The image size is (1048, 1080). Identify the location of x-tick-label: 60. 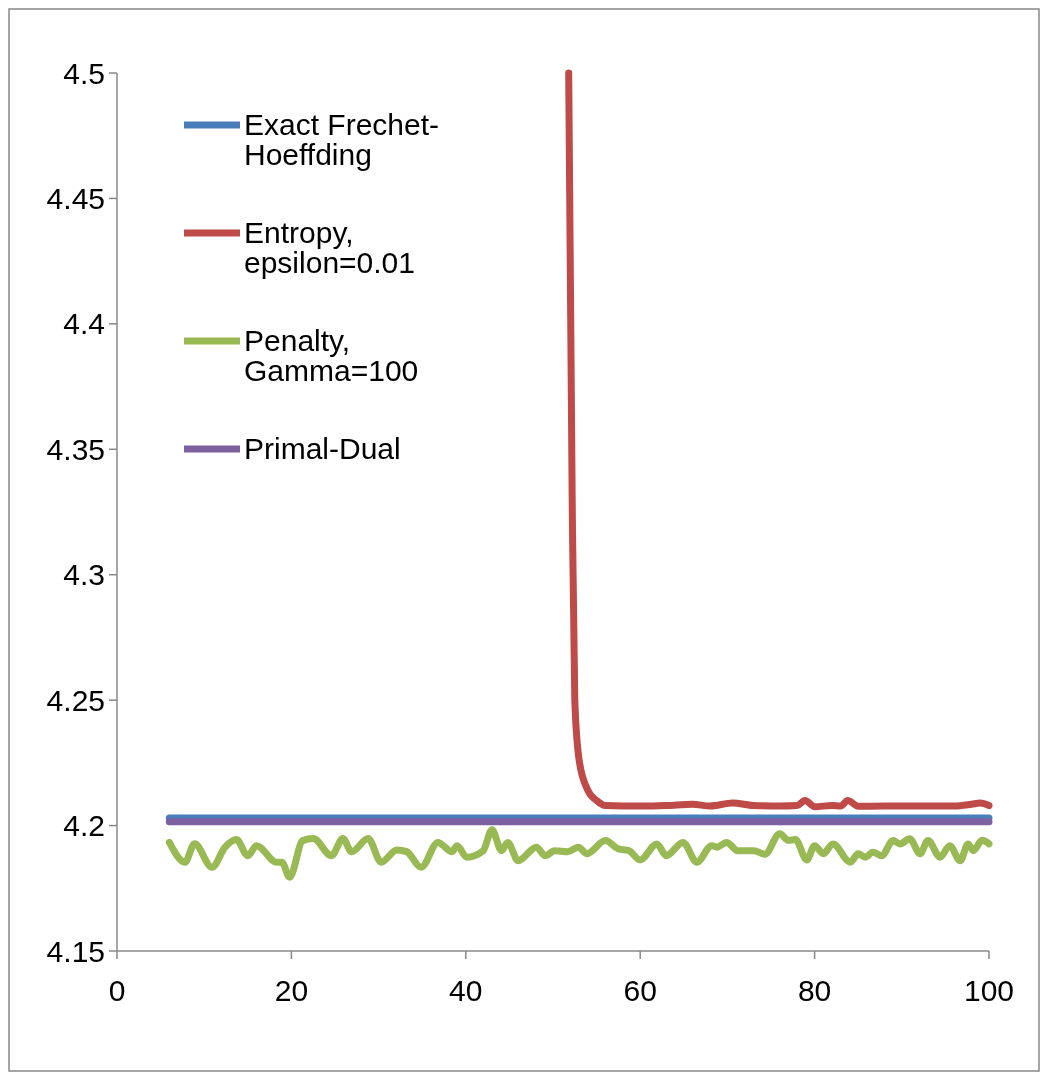
(640, 990).